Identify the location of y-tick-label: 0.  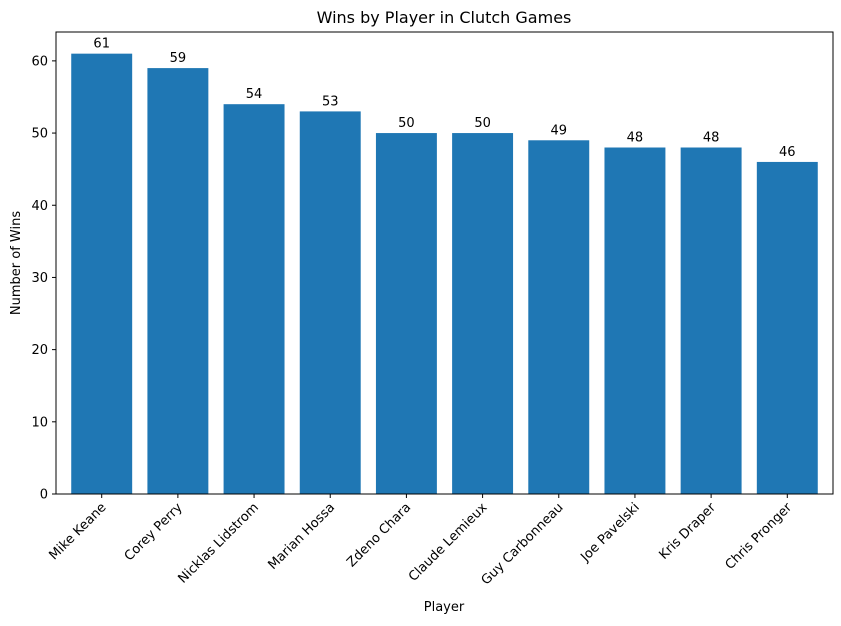
(44, 495).